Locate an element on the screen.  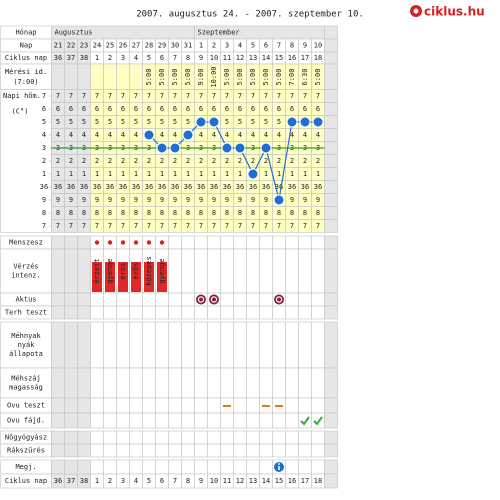
row-label: Ovu fájd. is located at coordinates (26, 421).